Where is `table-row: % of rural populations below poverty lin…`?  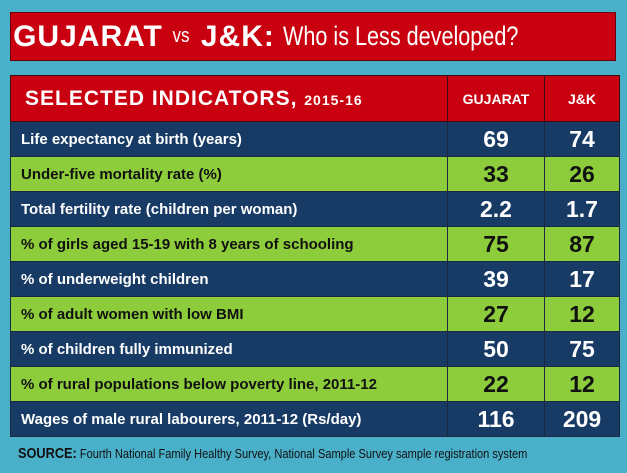 table-row: % of rural populations below poverty lin… is located at coordinates (315, 384).